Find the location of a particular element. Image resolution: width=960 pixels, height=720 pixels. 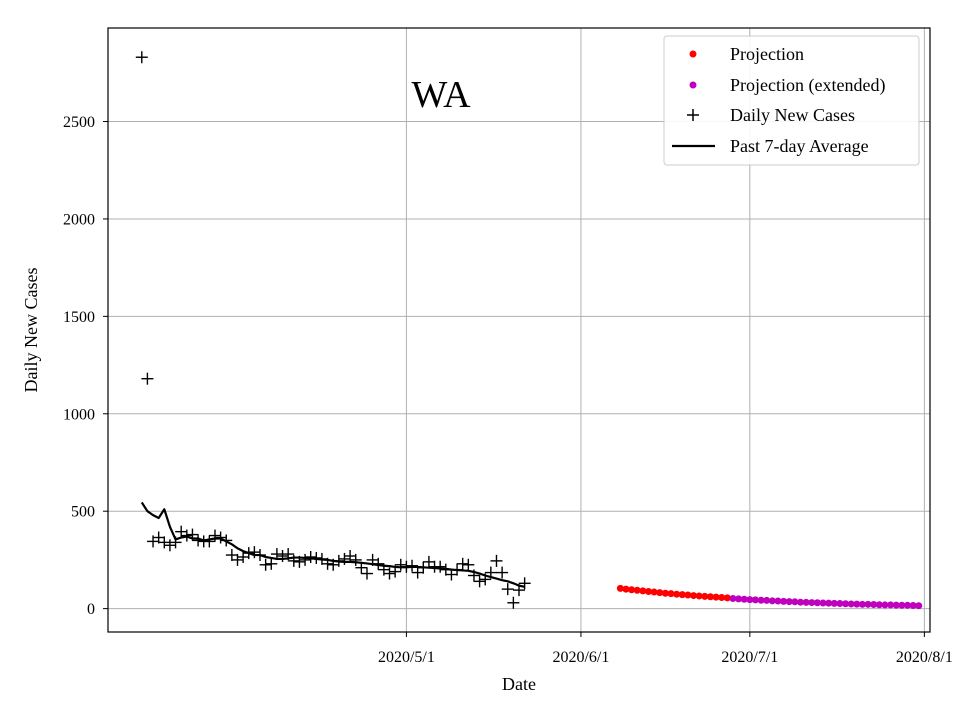

legend-projection-marker is located at coordinates (693, 54).